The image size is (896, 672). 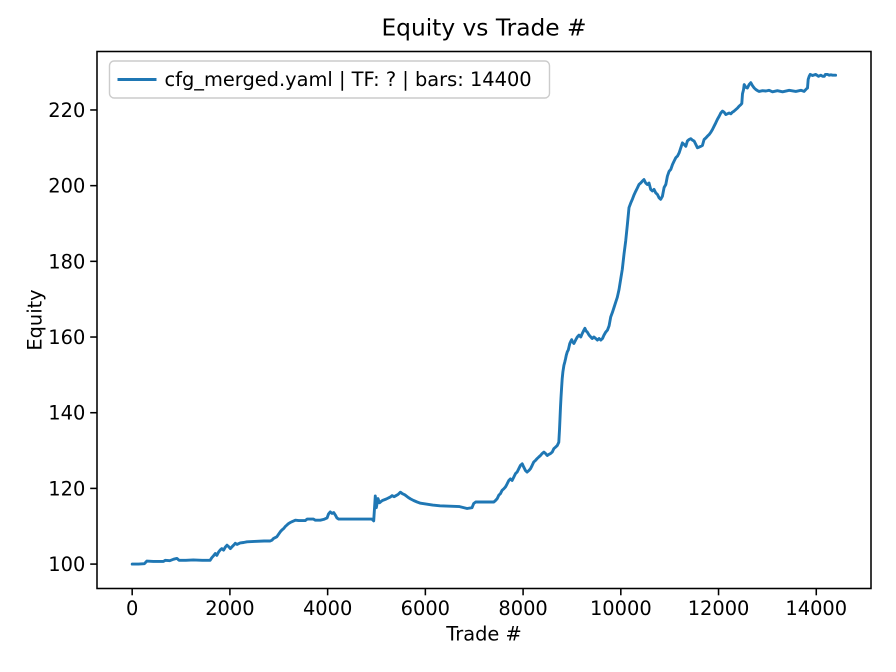 What do you see at coordinates (425, 608) in the screenshot?
I see `x-tick-label: 6000` at bounding box center [425, 608].